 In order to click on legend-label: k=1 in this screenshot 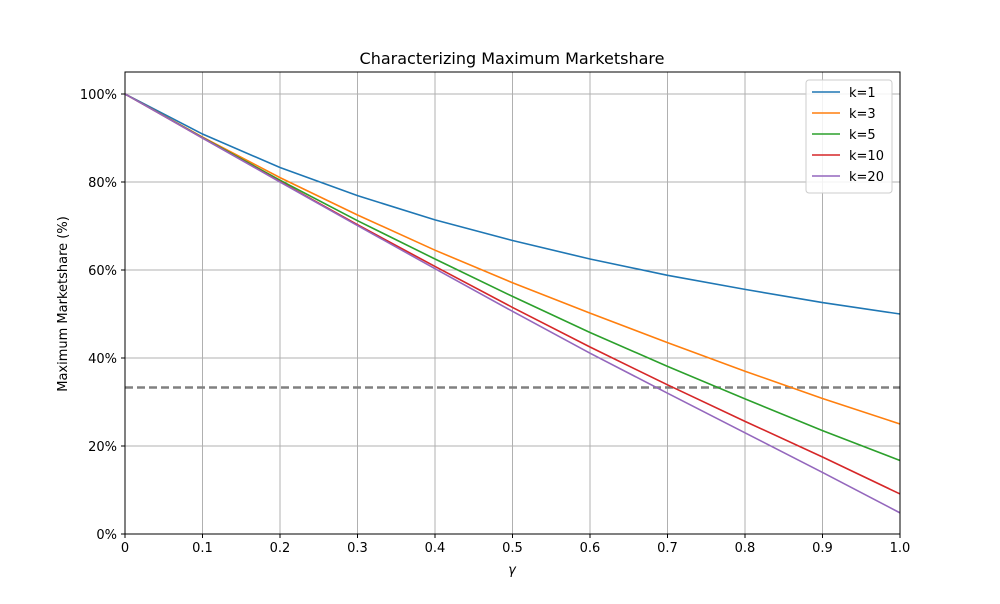, I will do `click(862, 93)`.